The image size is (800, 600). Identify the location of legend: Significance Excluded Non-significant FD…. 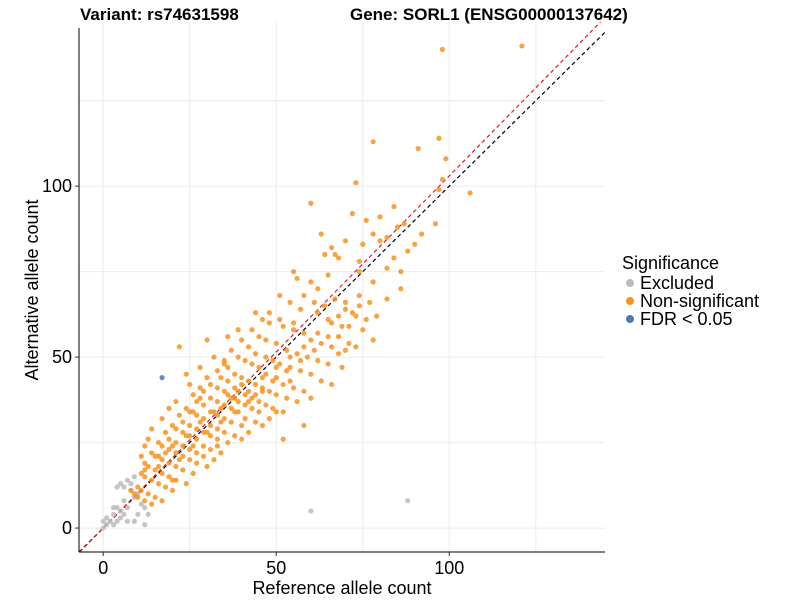
(690, 290).